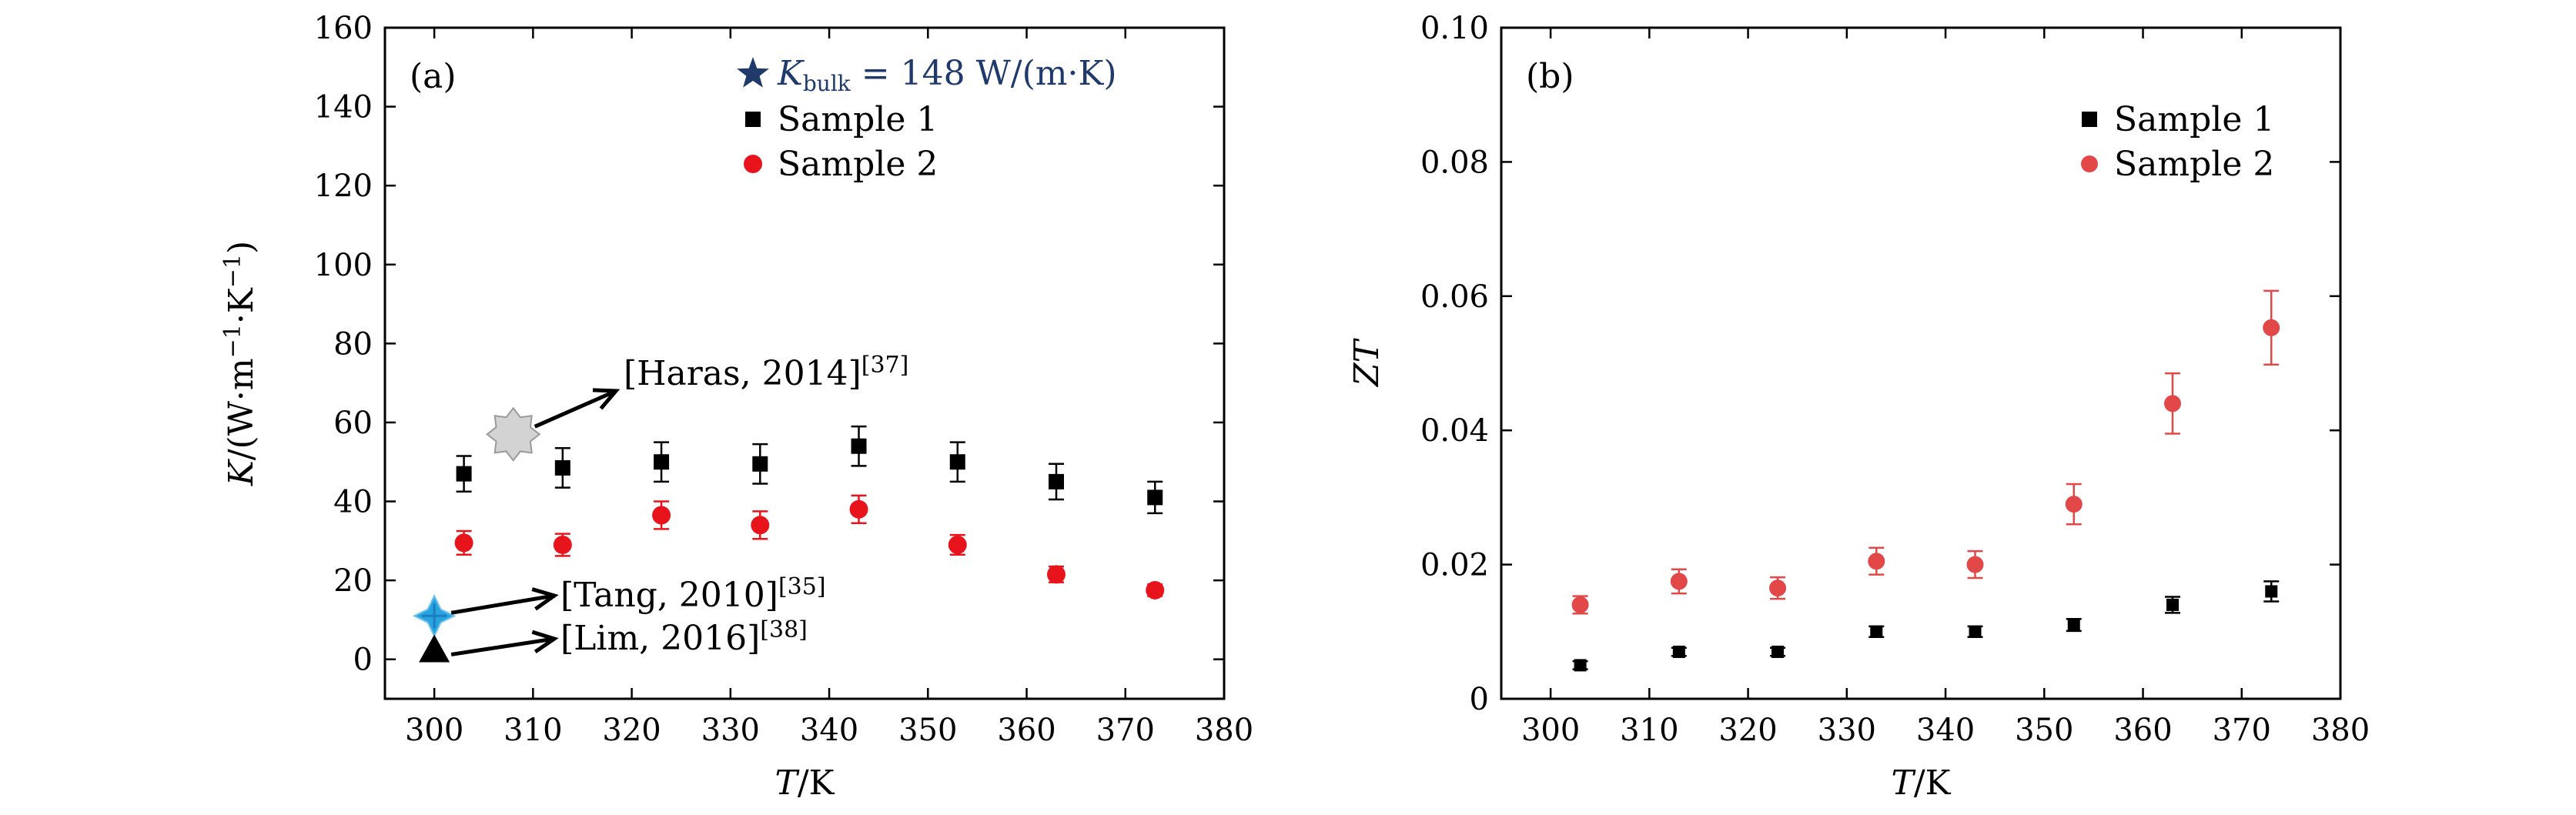 This screenshot has width=2576, height=815. Describe the element at coordinates (343, 186) in the screenshot. I see `y-tick-label: 120` at that location.